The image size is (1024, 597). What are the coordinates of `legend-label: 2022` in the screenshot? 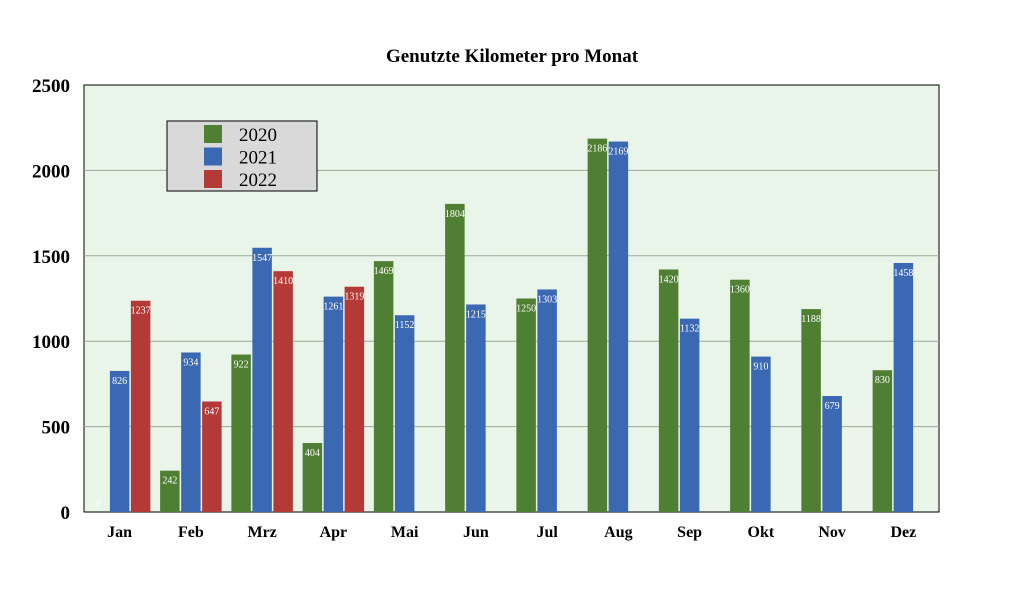 It's located at (258, 180).